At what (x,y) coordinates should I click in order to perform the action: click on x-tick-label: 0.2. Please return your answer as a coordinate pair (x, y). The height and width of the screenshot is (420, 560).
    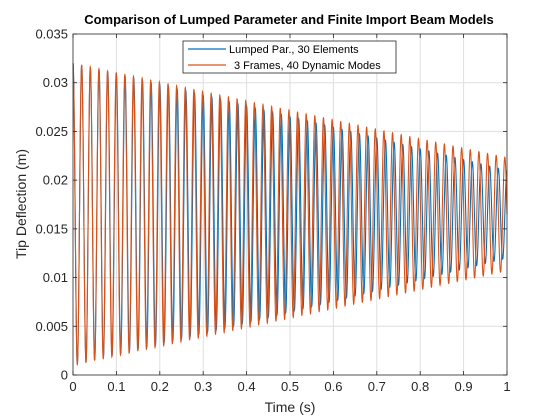
    Looking at the image, I should click on (160, 386).